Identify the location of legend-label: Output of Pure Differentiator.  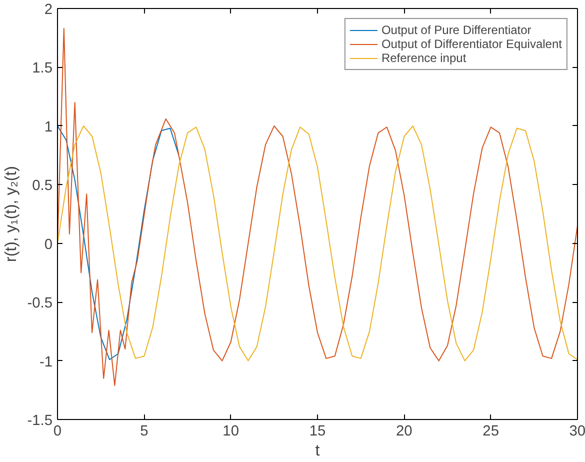
(456, 30).